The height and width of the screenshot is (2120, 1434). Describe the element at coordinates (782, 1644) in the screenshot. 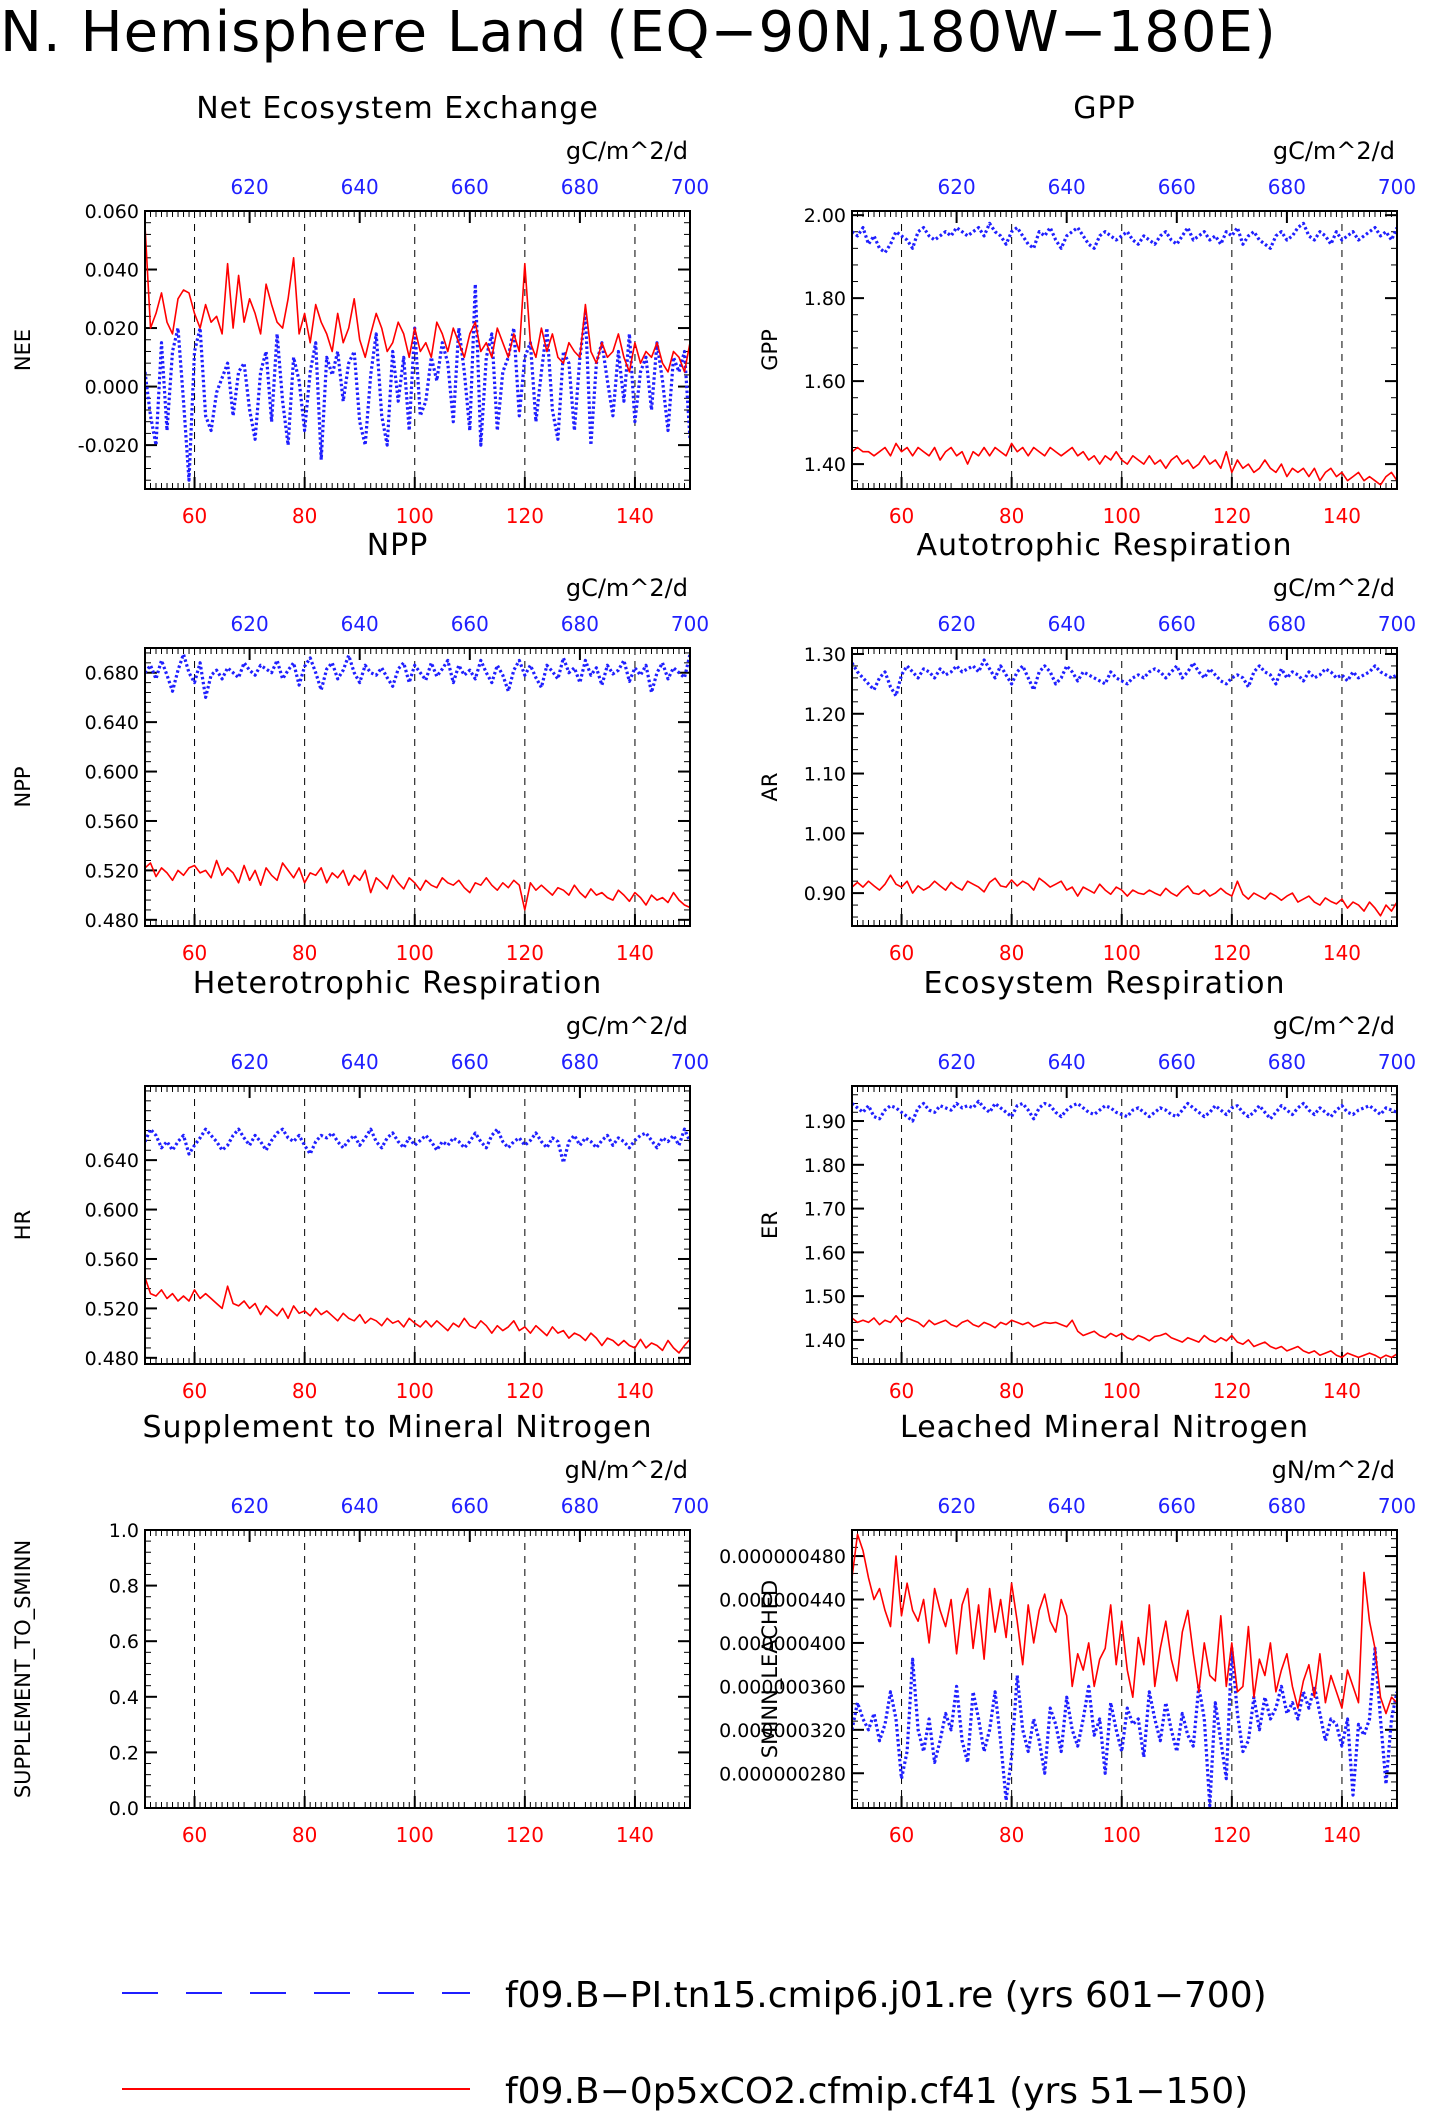

I see `y-tick-label: 0.000000400` at that location.